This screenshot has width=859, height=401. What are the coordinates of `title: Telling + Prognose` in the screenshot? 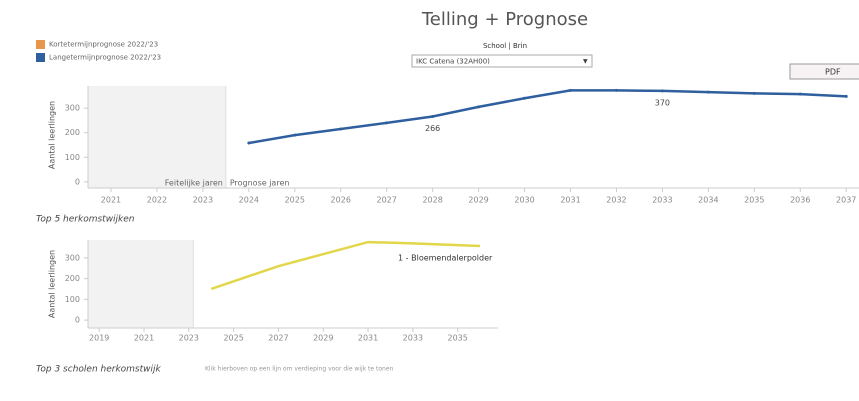 It's located at (504, 19).